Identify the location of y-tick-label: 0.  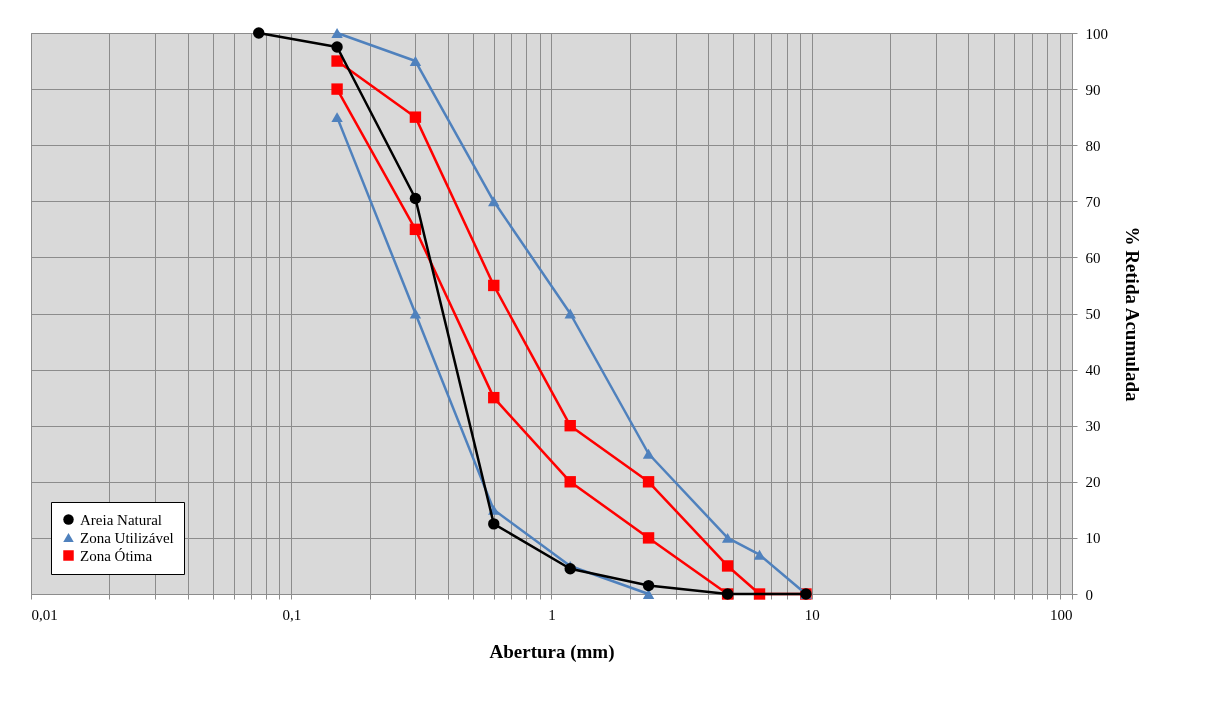
(1089, 594).